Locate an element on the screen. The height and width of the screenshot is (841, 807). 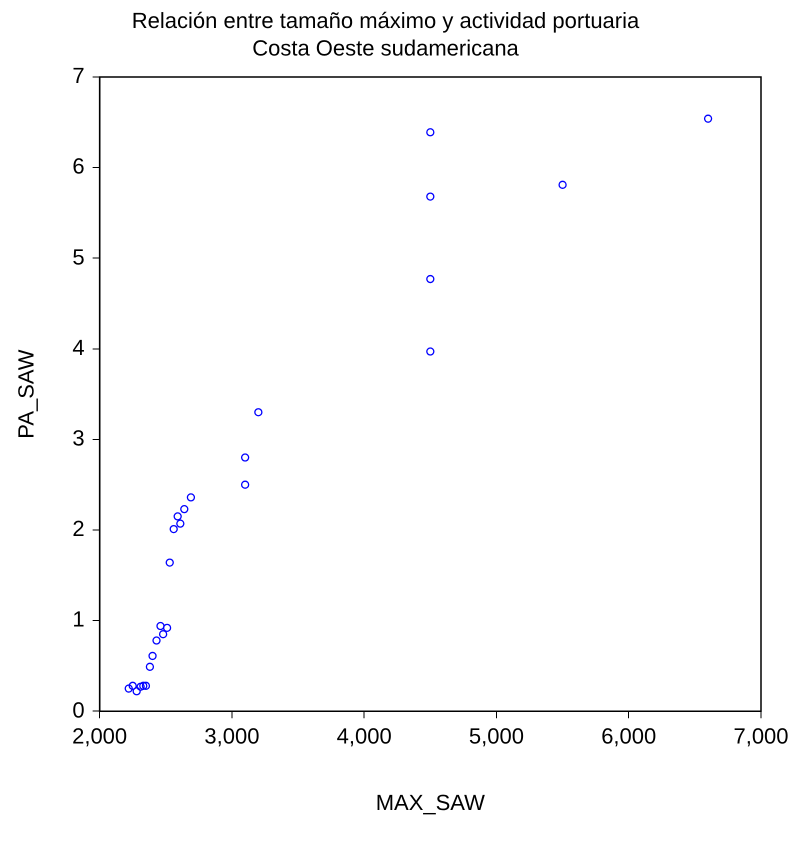
y-tick-label: 7 is located at coordinates (78, 75).